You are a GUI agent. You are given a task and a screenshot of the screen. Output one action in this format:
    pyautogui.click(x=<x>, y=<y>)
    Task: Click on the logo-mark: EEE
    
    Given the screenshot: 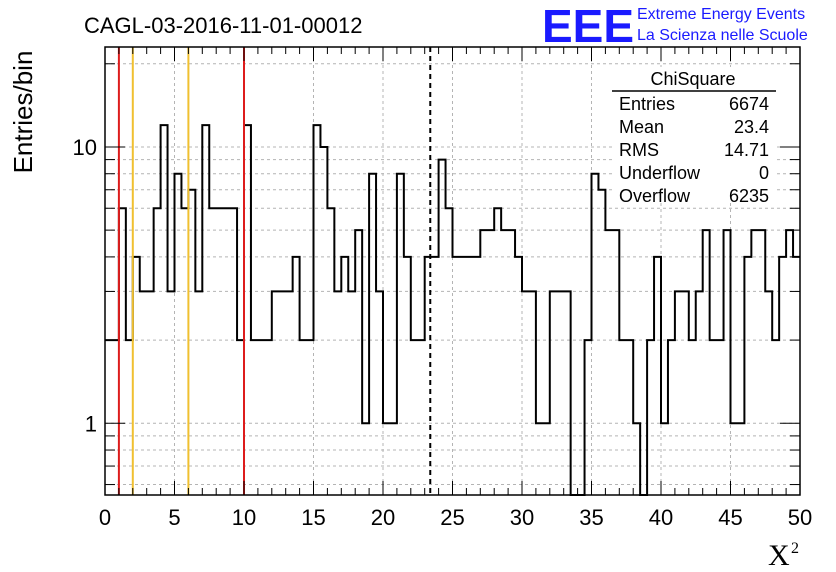 What is the action you would take?
    pyautogui.click(x=588, y=26)
    